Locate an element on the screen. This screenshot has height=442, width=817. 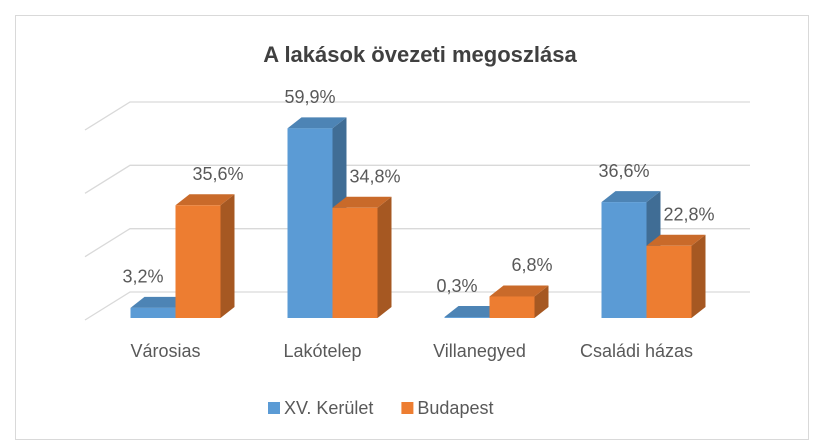
x-tick-label: Városias is located at coordinates (165, 351).